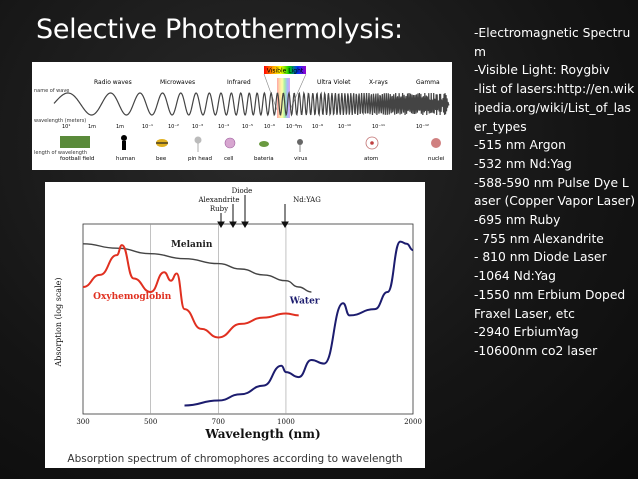 This screenshot has height=479, width=638. Describe the element at coordinates (253, 211) in the screenshot. I see `laser-arrows` at that location.